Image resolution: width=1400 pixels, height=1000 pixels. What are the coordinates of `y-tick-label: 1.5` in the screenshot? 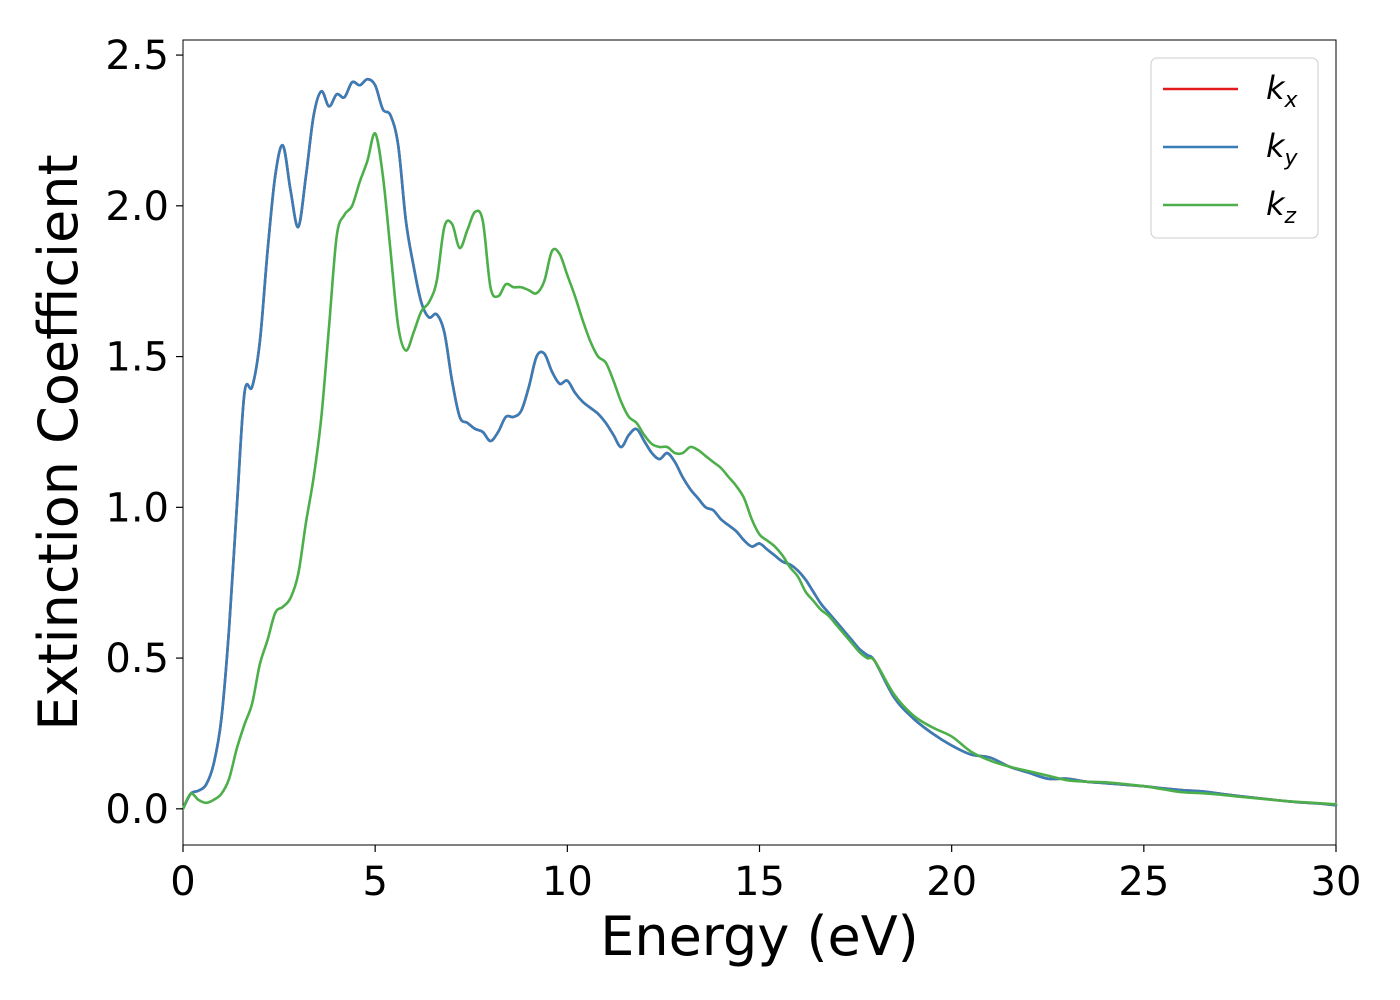 It's located at (137, 358).